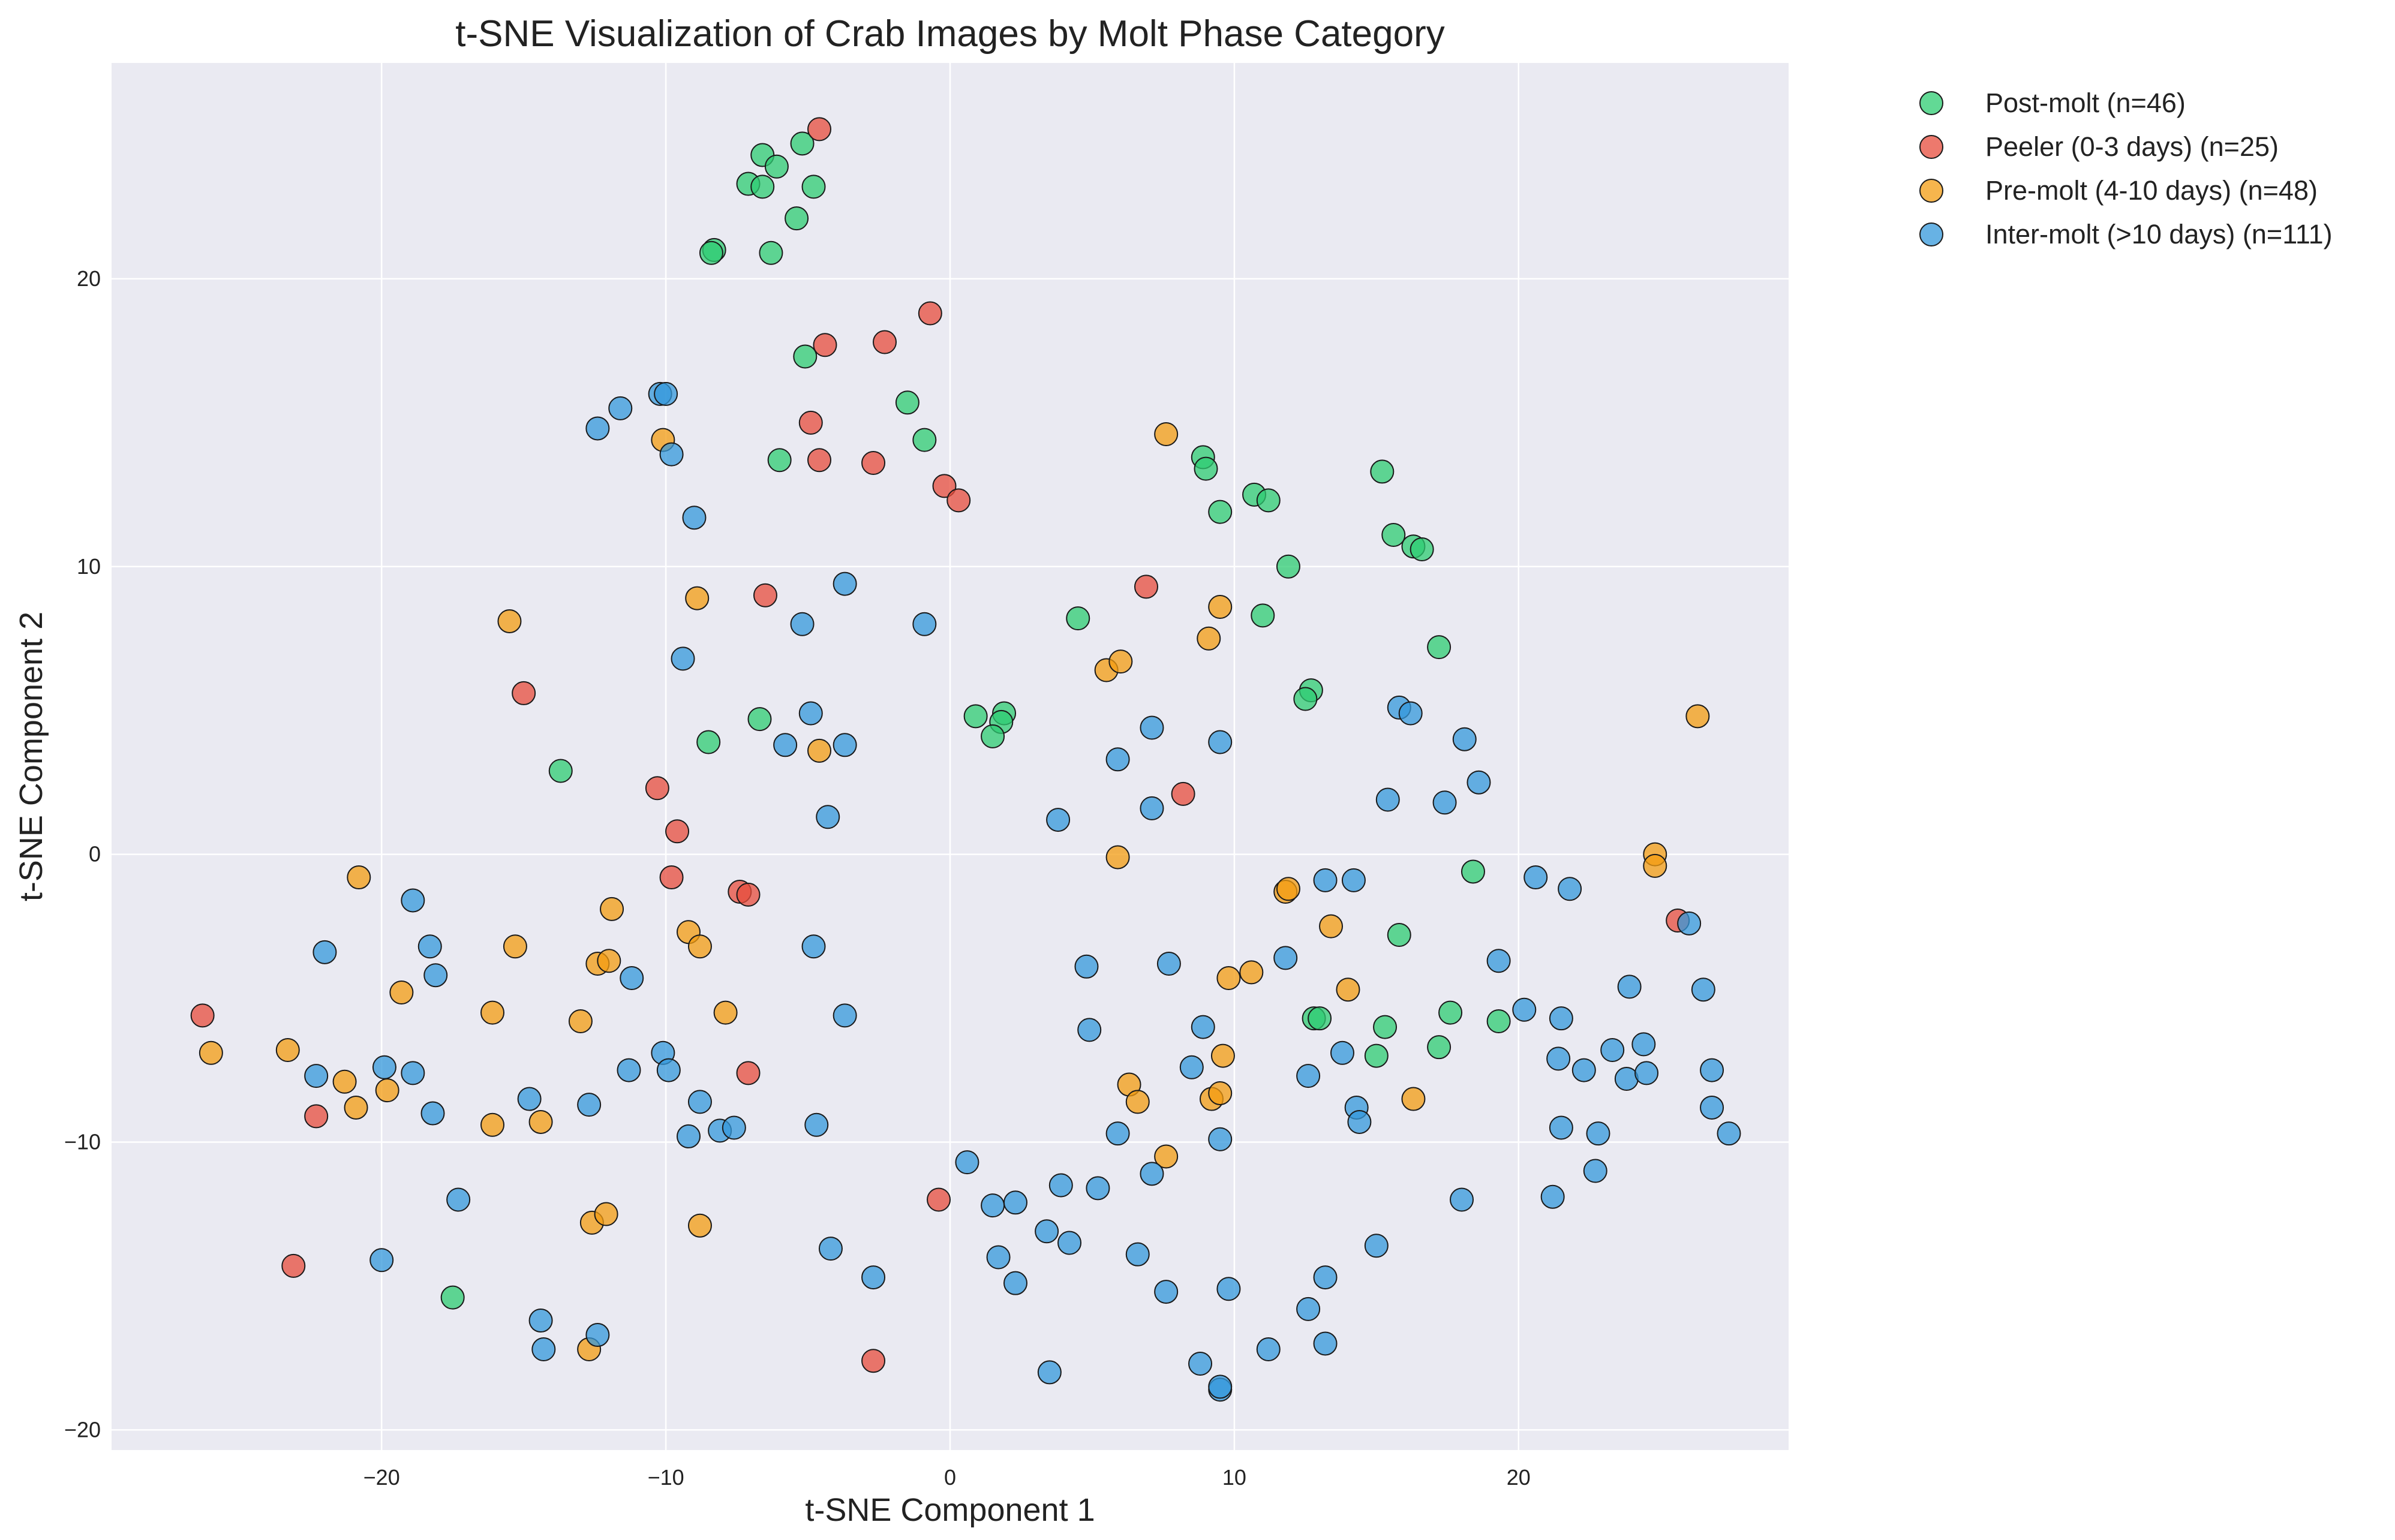 The height and width of the screenshot is (1540, 2395). Describe the element at coordinates (950, 1510) in the screenshot. I see `x-axis-label: t-SNE Component 1` at that location.